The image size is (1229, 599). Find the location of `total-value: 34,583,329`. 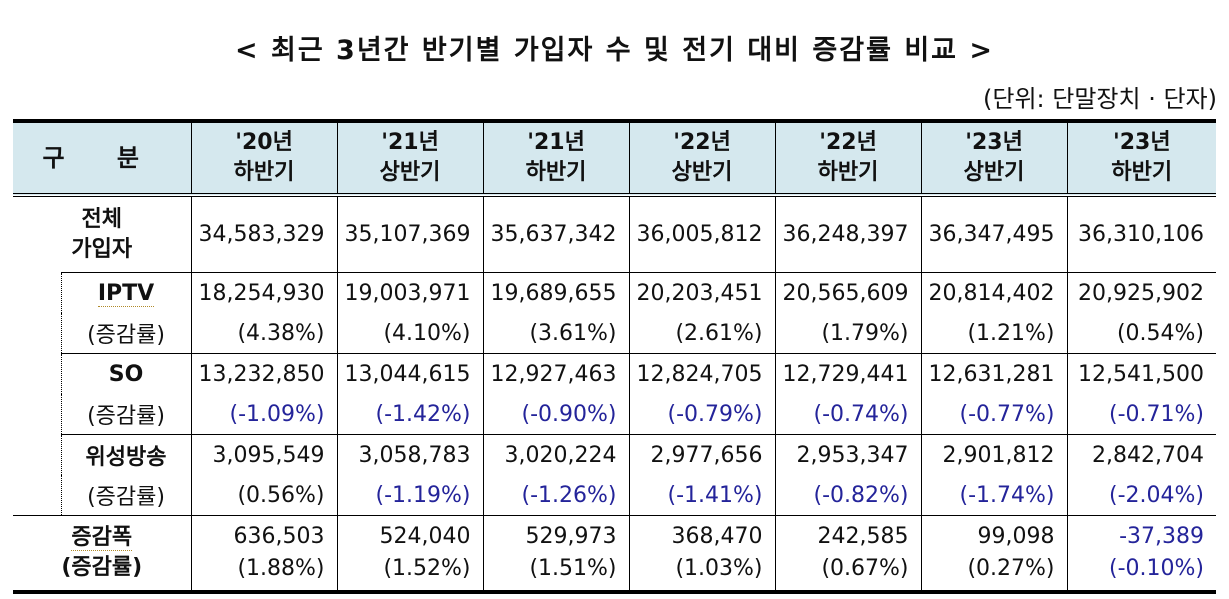

total-value: 34,583,329 is located at coordinates (264, 234).